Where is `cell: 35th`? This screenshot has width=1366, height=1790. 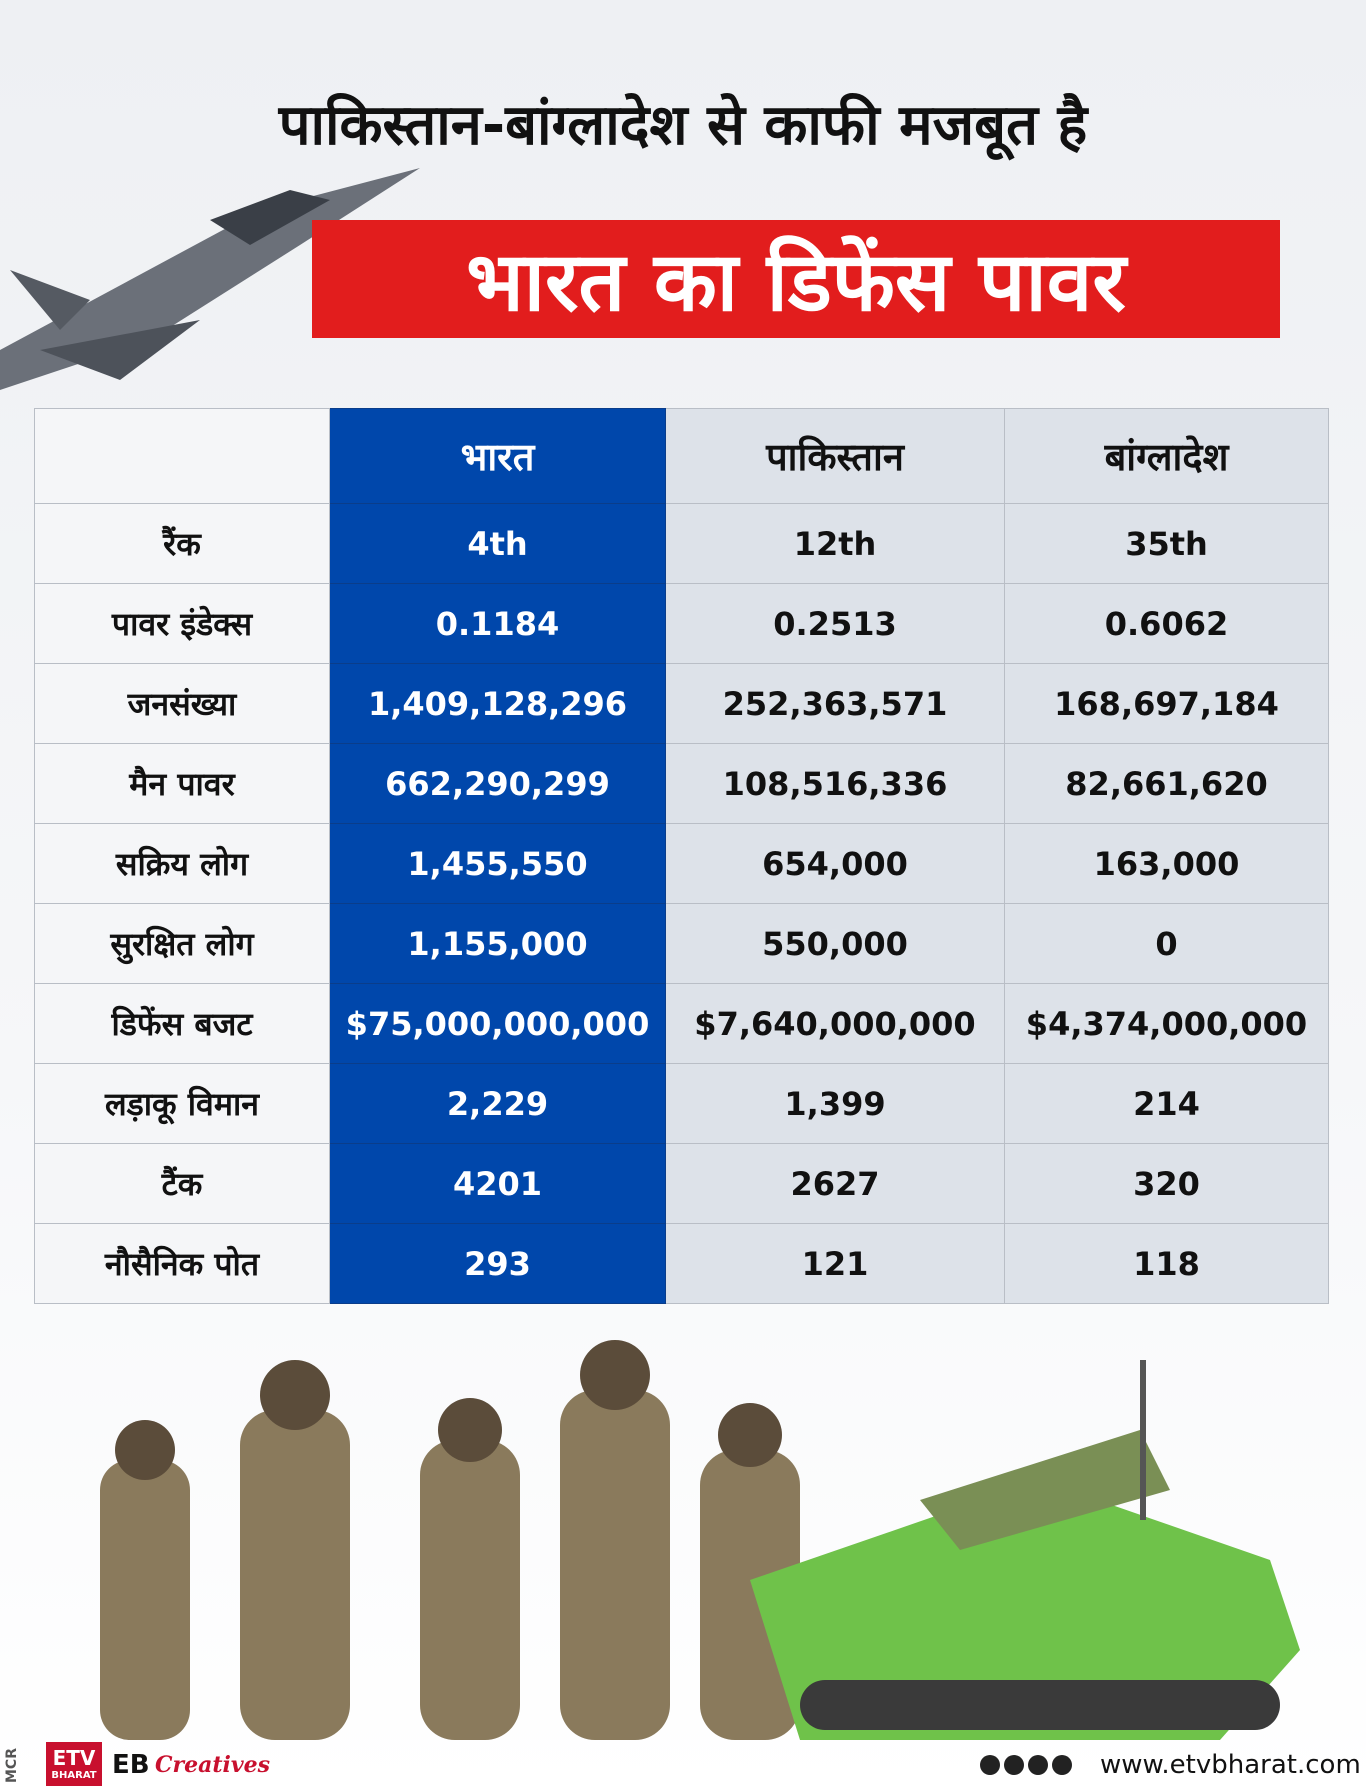 cell: 35th is located at coordinates (1166, 543).